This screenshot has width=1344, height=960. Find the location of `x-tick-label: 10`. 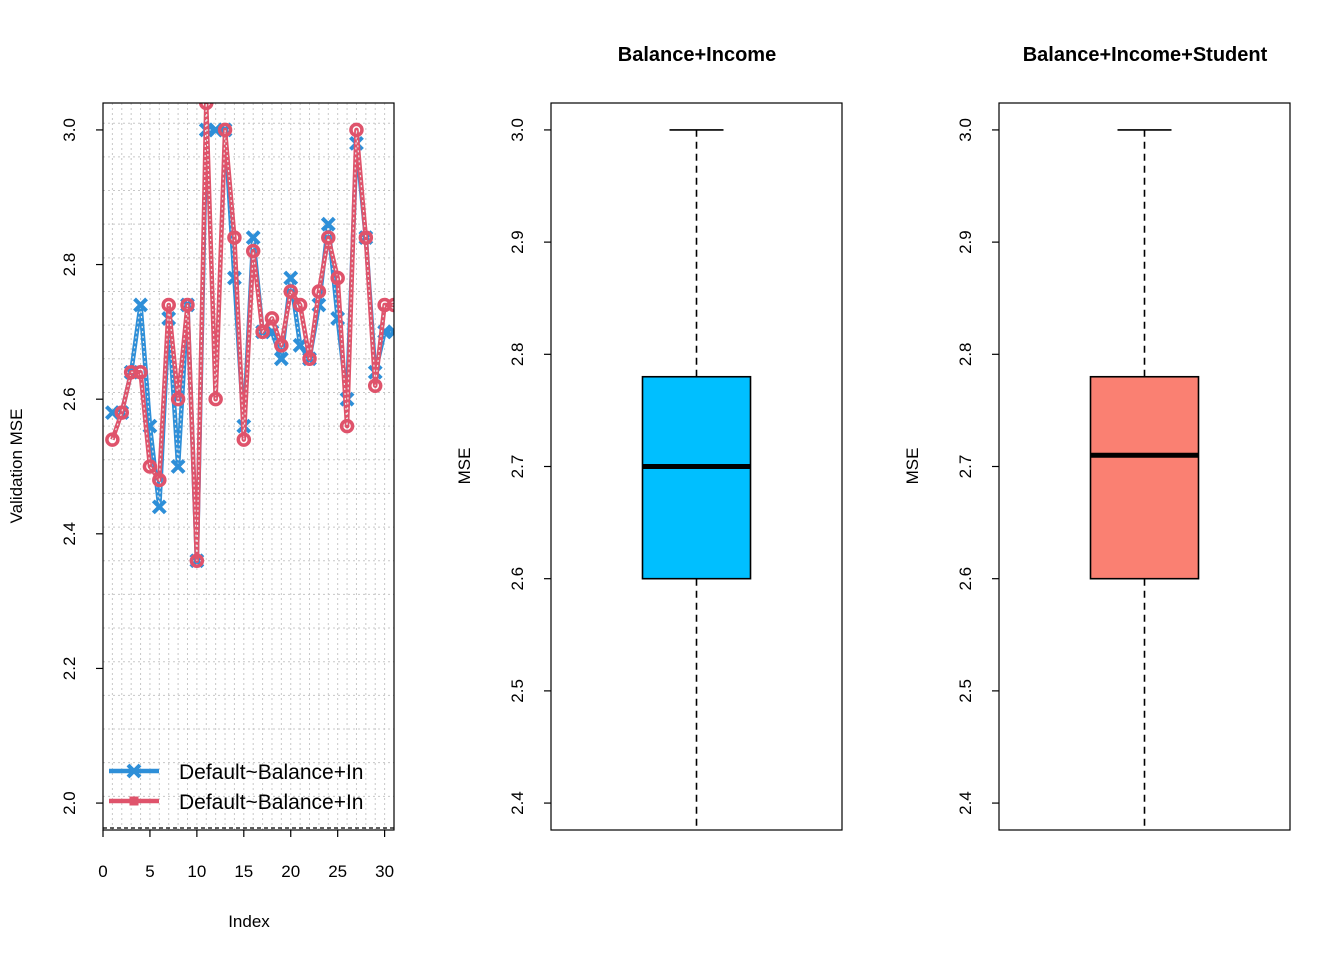

x-tick-label: 10 is located at coordinates (196, 871).